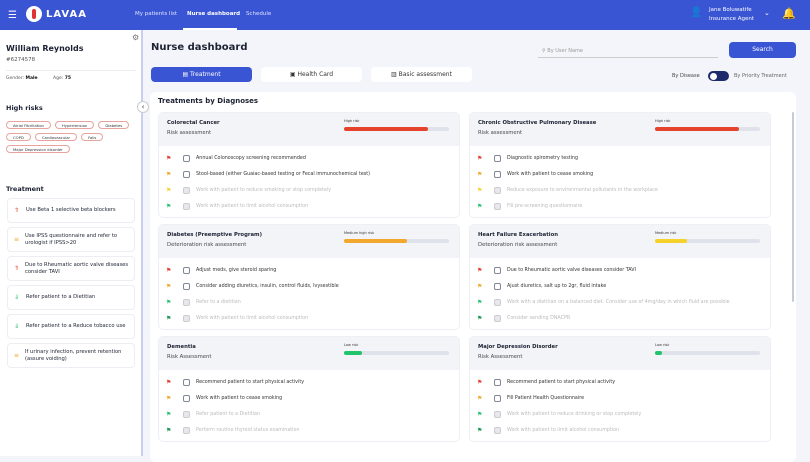 Image resolution: width=810 pixels, height=462 pixels. Describe the element at coordinates (518, 347) in the screenshot. I see `diagnosis-name: Major Depression Disorder` at that location.